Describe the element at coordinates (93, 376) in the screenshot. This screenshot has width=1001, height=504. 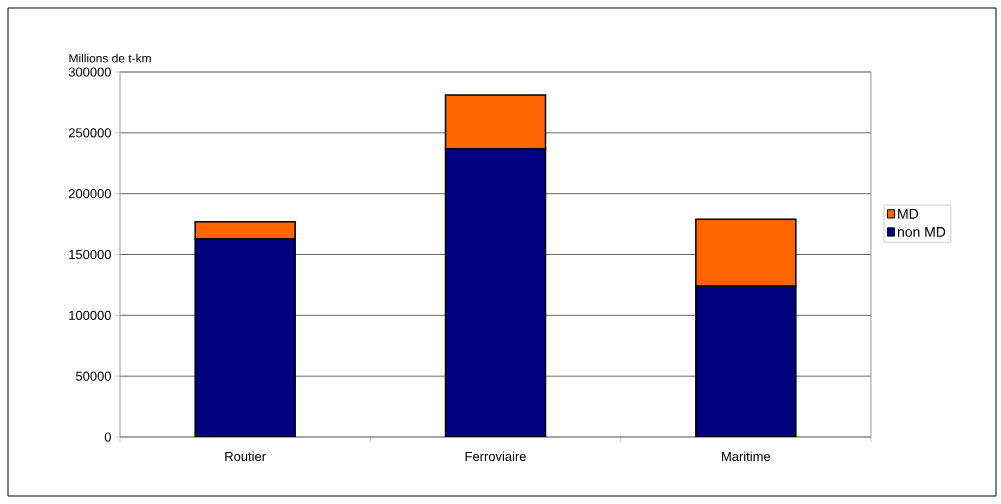
I see `y-tick-label: 50000` at that location.